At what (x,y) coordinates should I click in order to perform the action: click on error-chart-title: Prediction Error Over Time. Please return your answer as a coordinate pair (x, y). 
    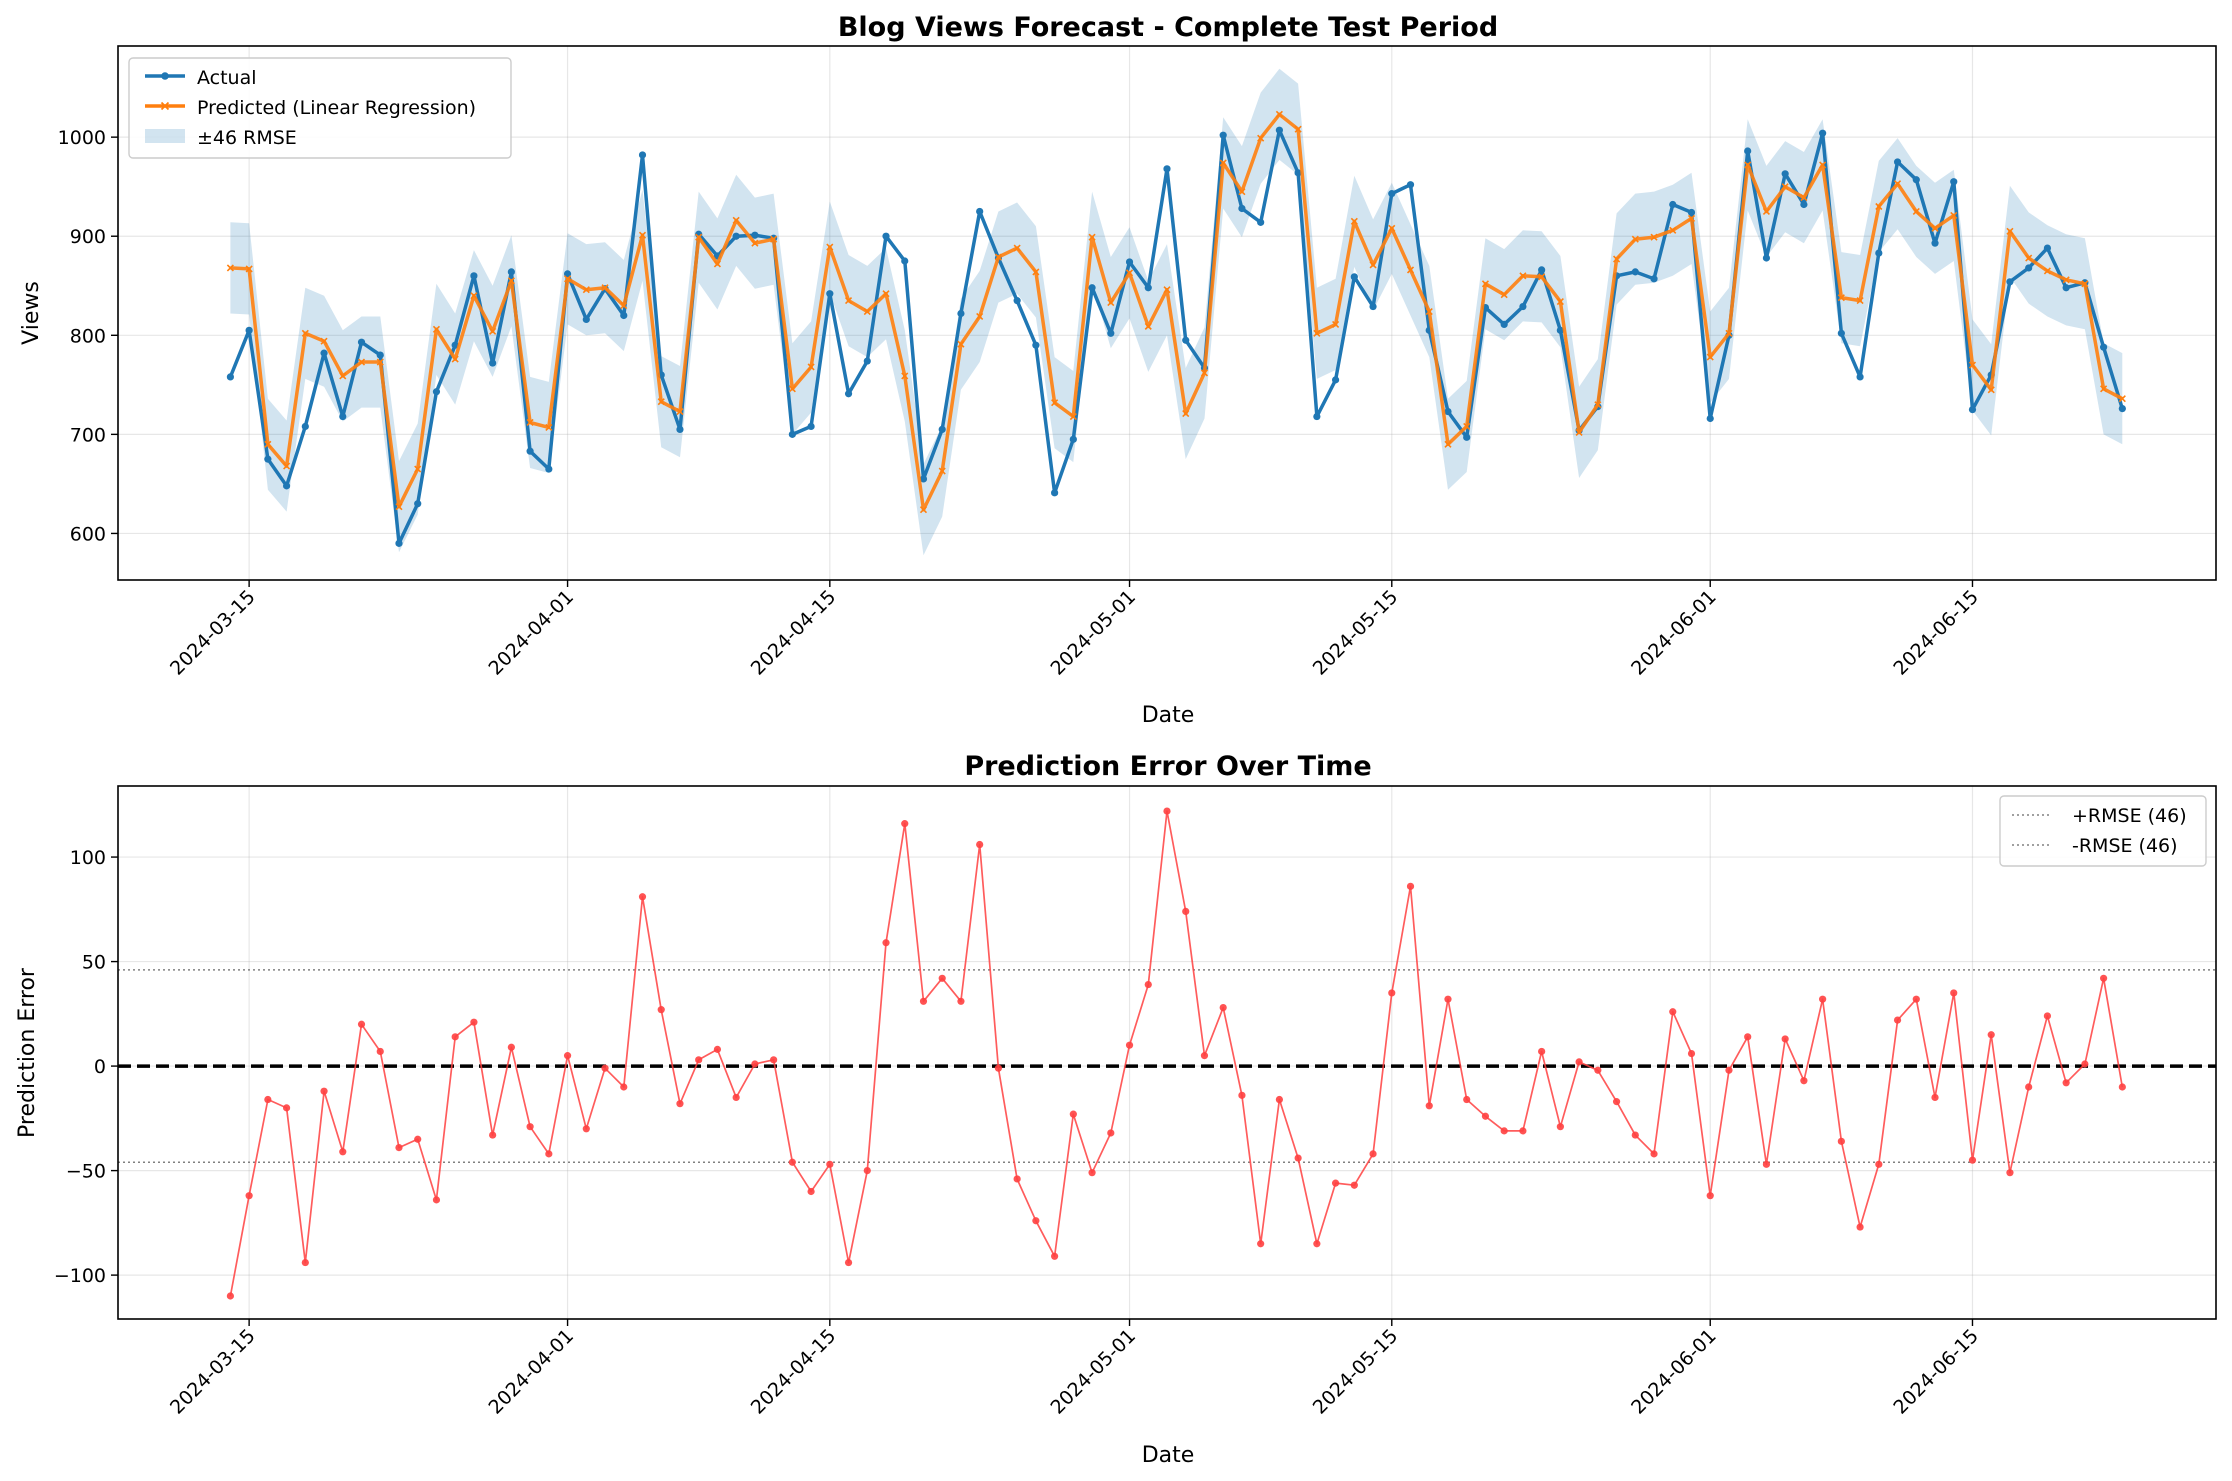
    Looking at the image, I should click on (1167, 766).